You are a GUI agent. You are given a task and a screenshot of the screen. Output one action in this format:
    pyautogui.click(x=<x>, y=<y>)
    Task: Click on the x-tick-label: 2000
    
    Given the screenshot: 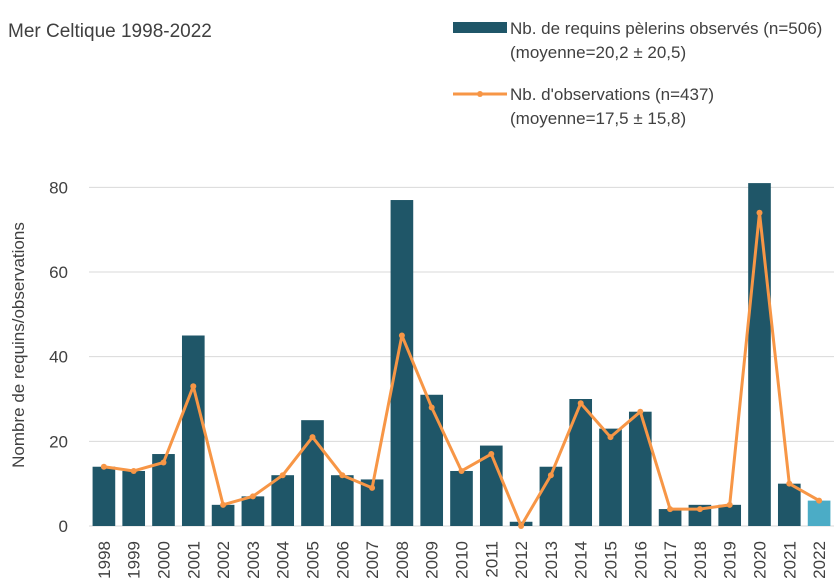 What is the action you would take?
    pyautogui.click(x=164, y=560)
    